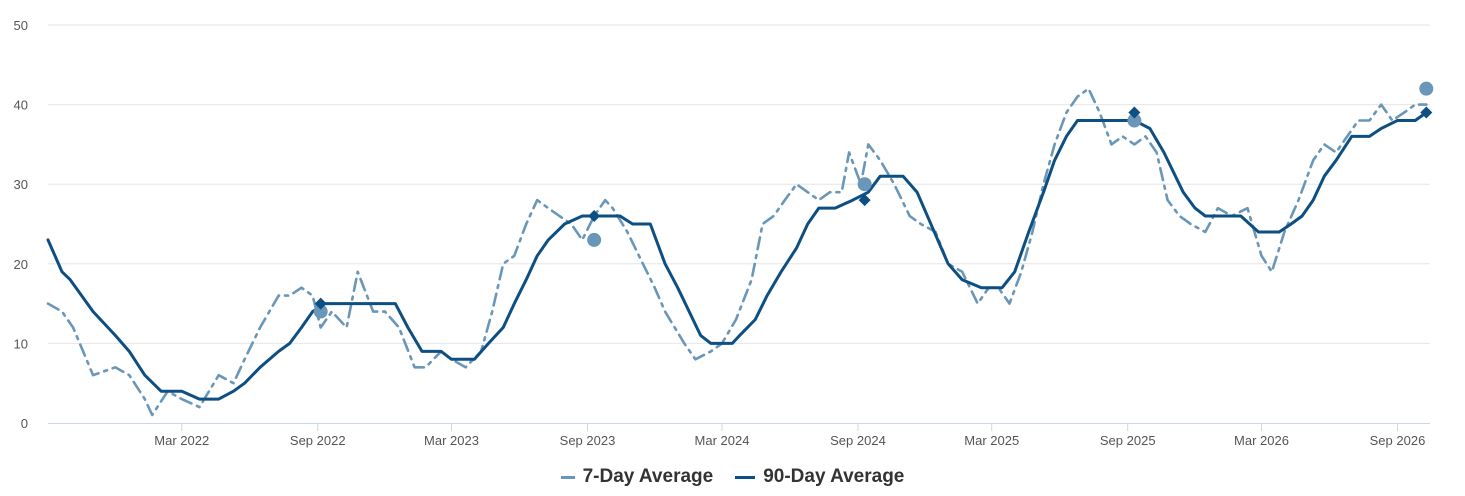 The image size is (1465, 496). Describe the element at coordinates (588, 440) in the screenshot. I see `x-tick-label: Sep 2023` at that location.